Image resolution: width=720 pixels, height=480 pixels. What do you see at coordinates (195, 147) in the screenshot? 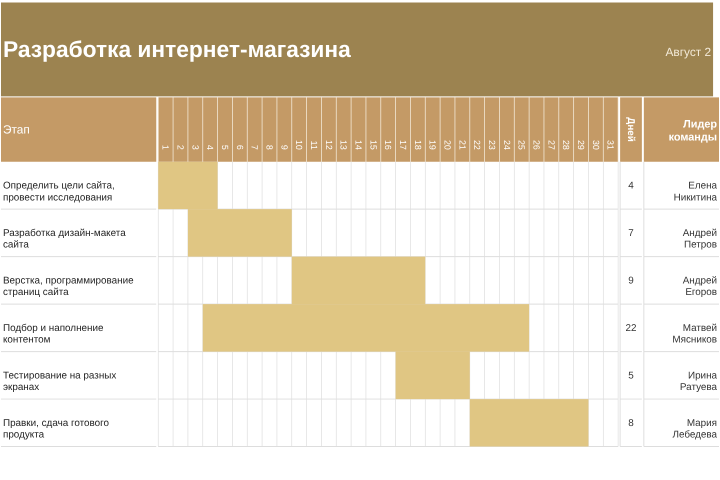
I see `x-tick-label: 3` at bounding box center [195, 147].